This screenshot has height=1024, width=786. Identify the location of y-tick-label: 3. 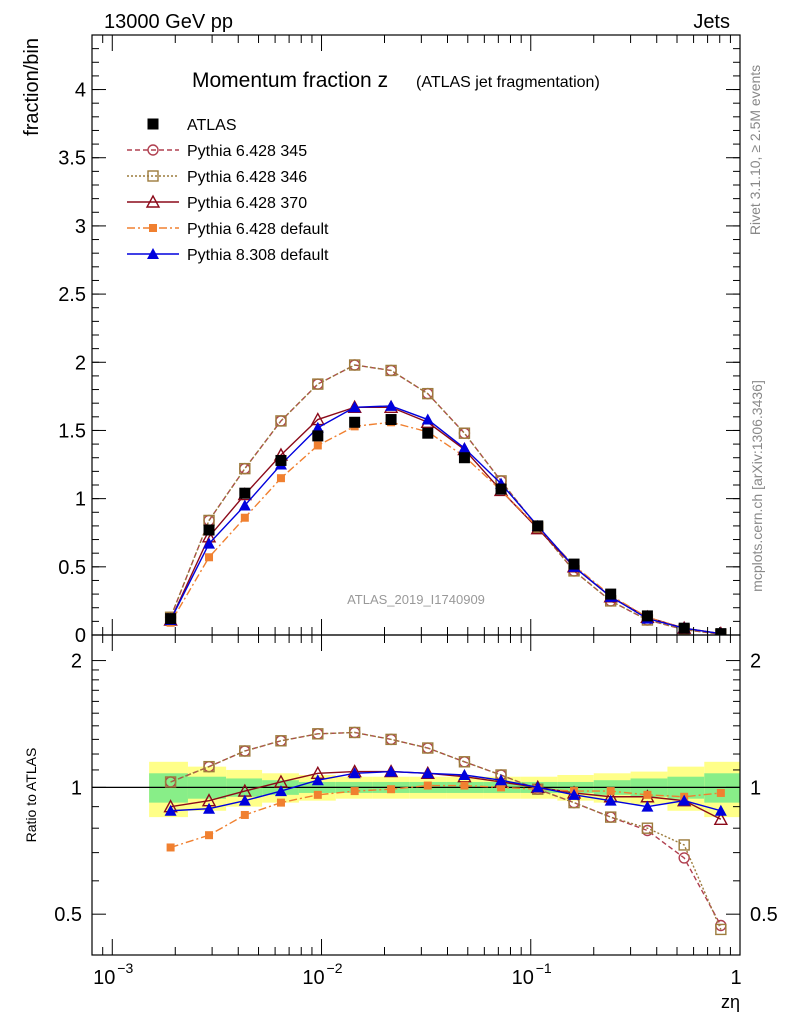
(80, 227).